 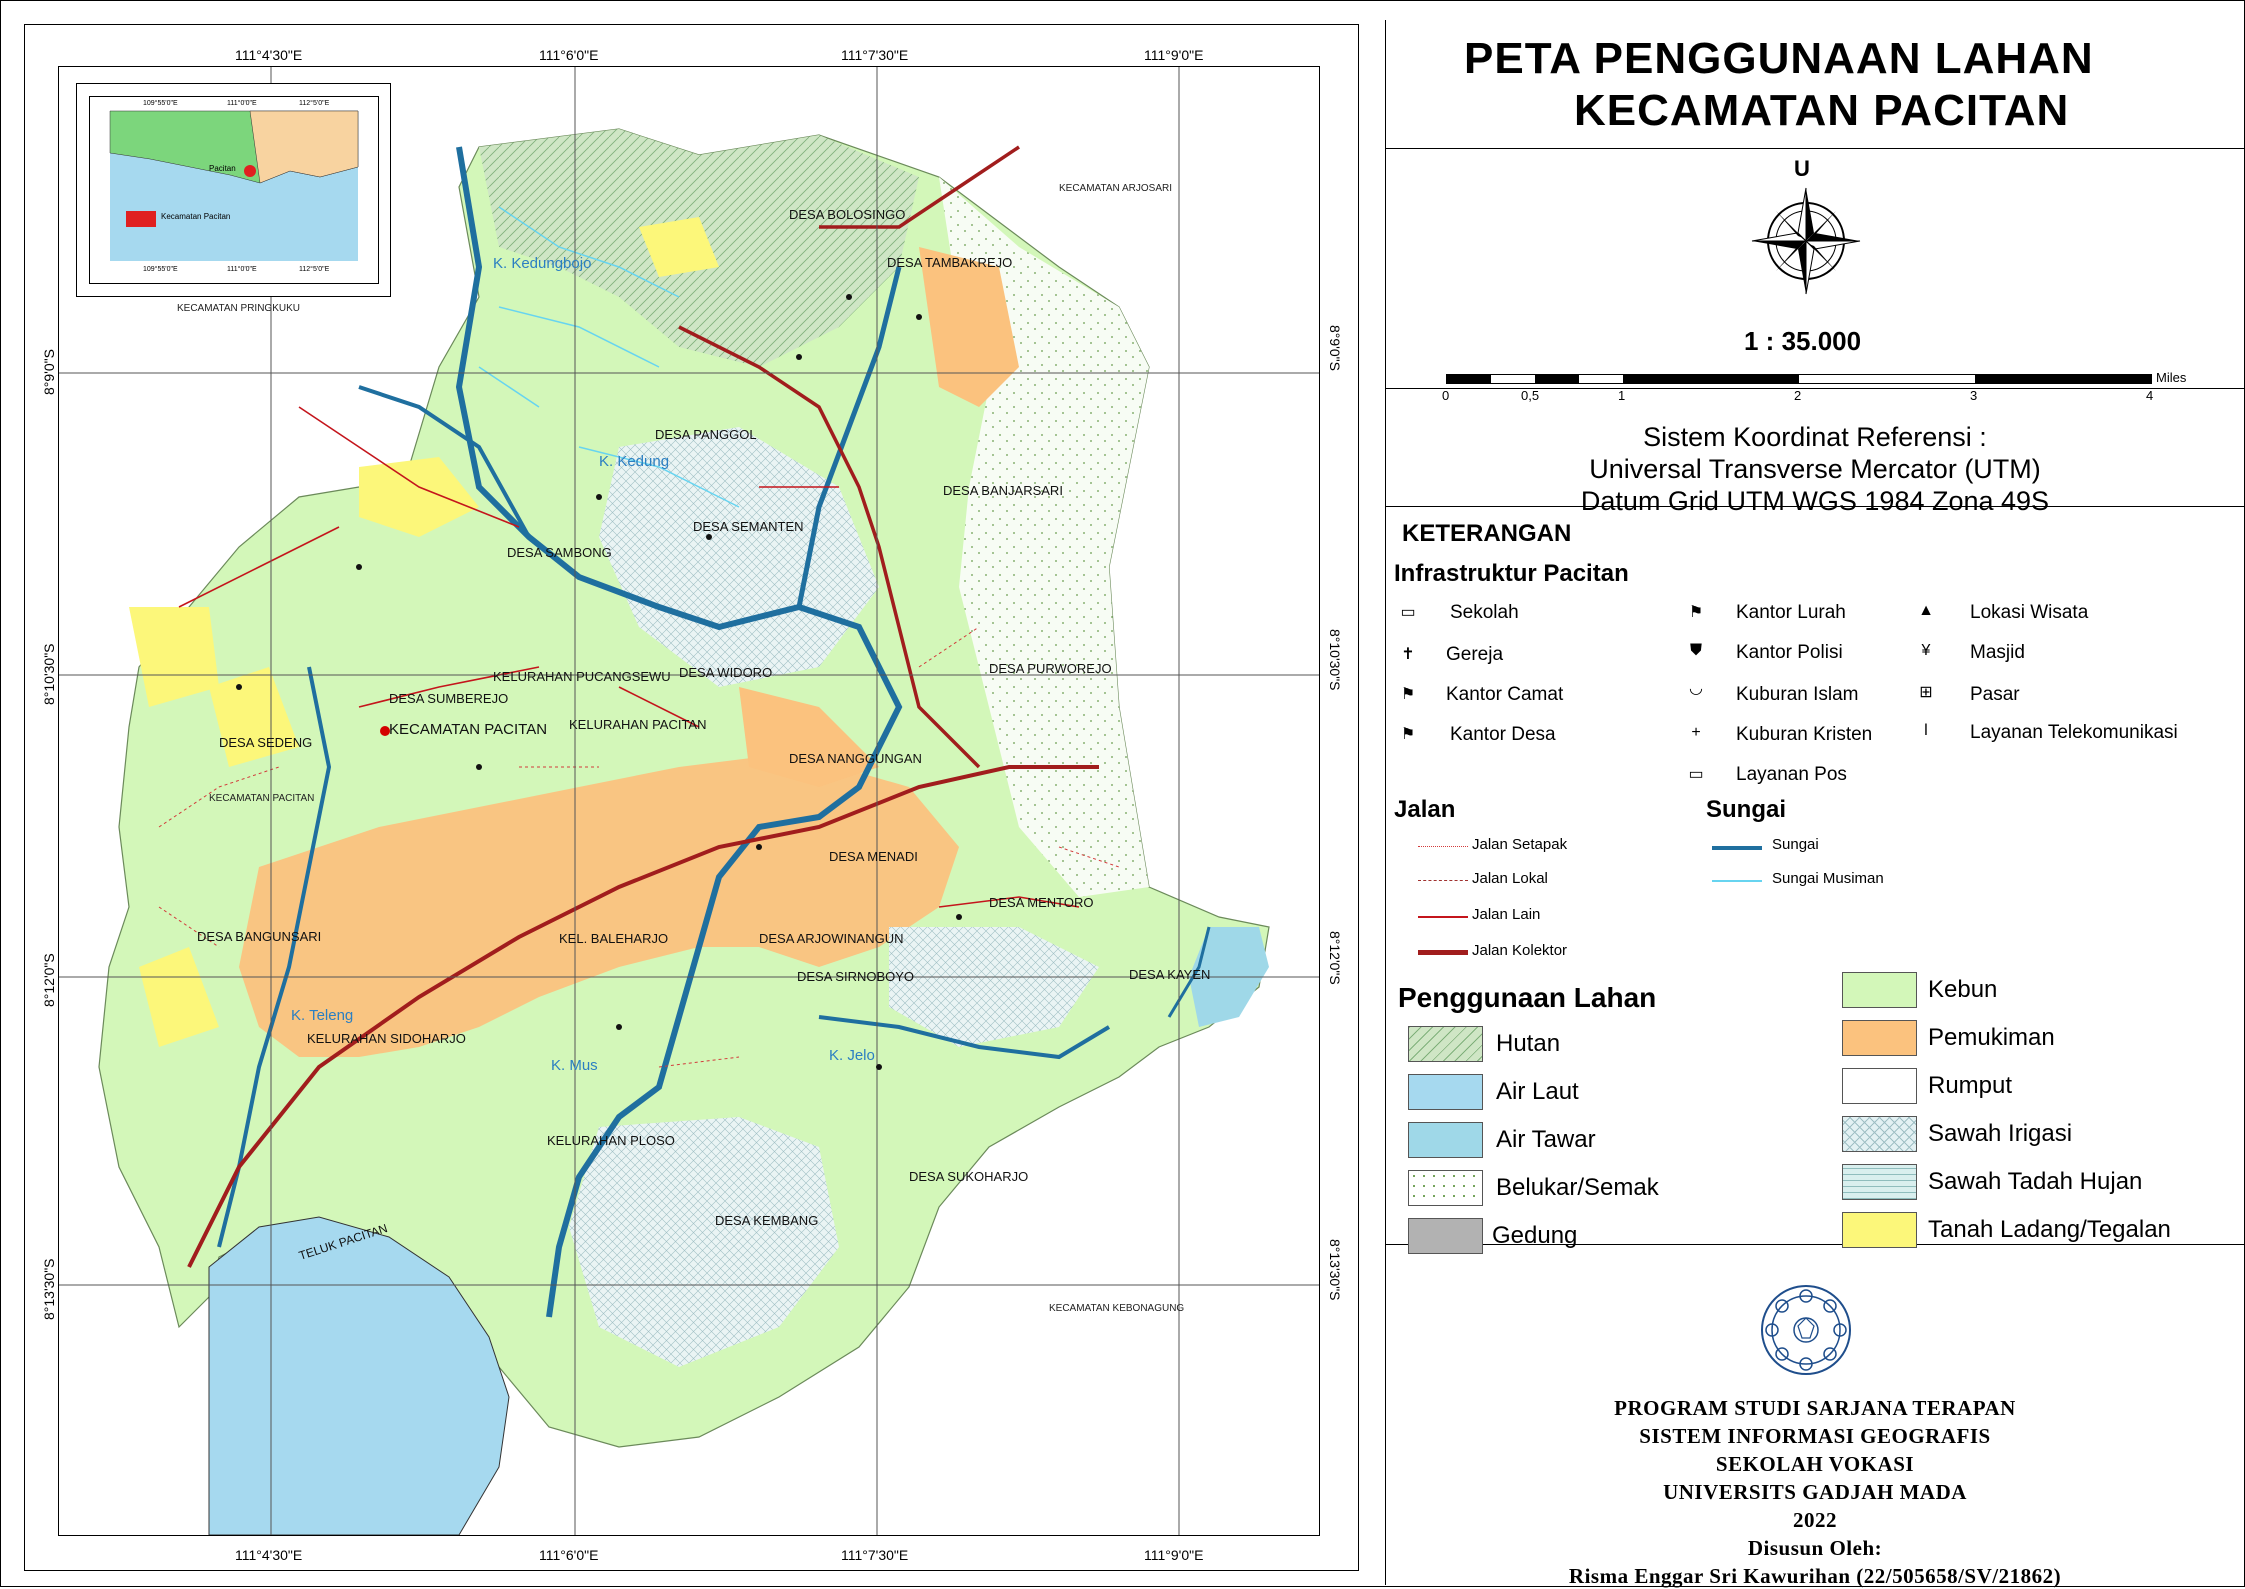 What do you see at coordinates (1828, 878) in the screenshot?
I see `legend-sungai-musiman: Sungai Musiman` at bounding box center [1828, 878].